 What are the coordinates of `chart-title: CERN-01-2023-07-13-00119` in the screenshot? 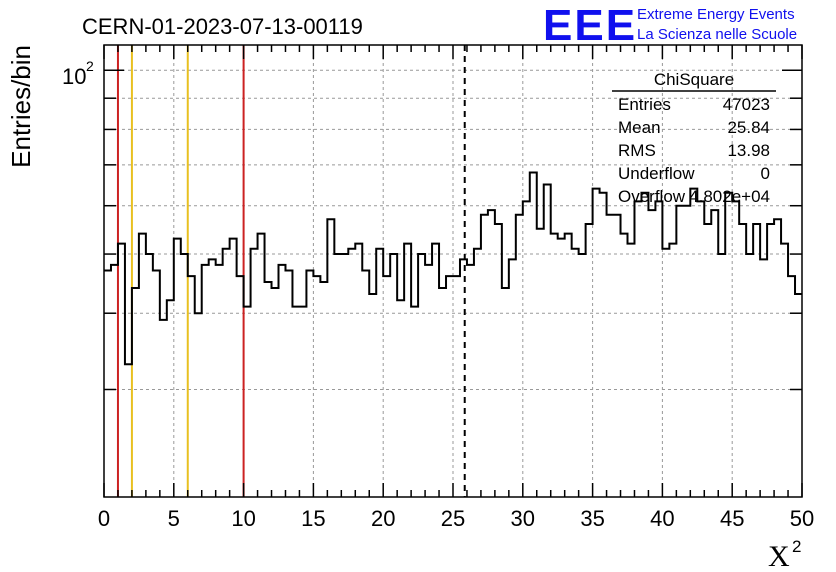 It's located at (222, 26).